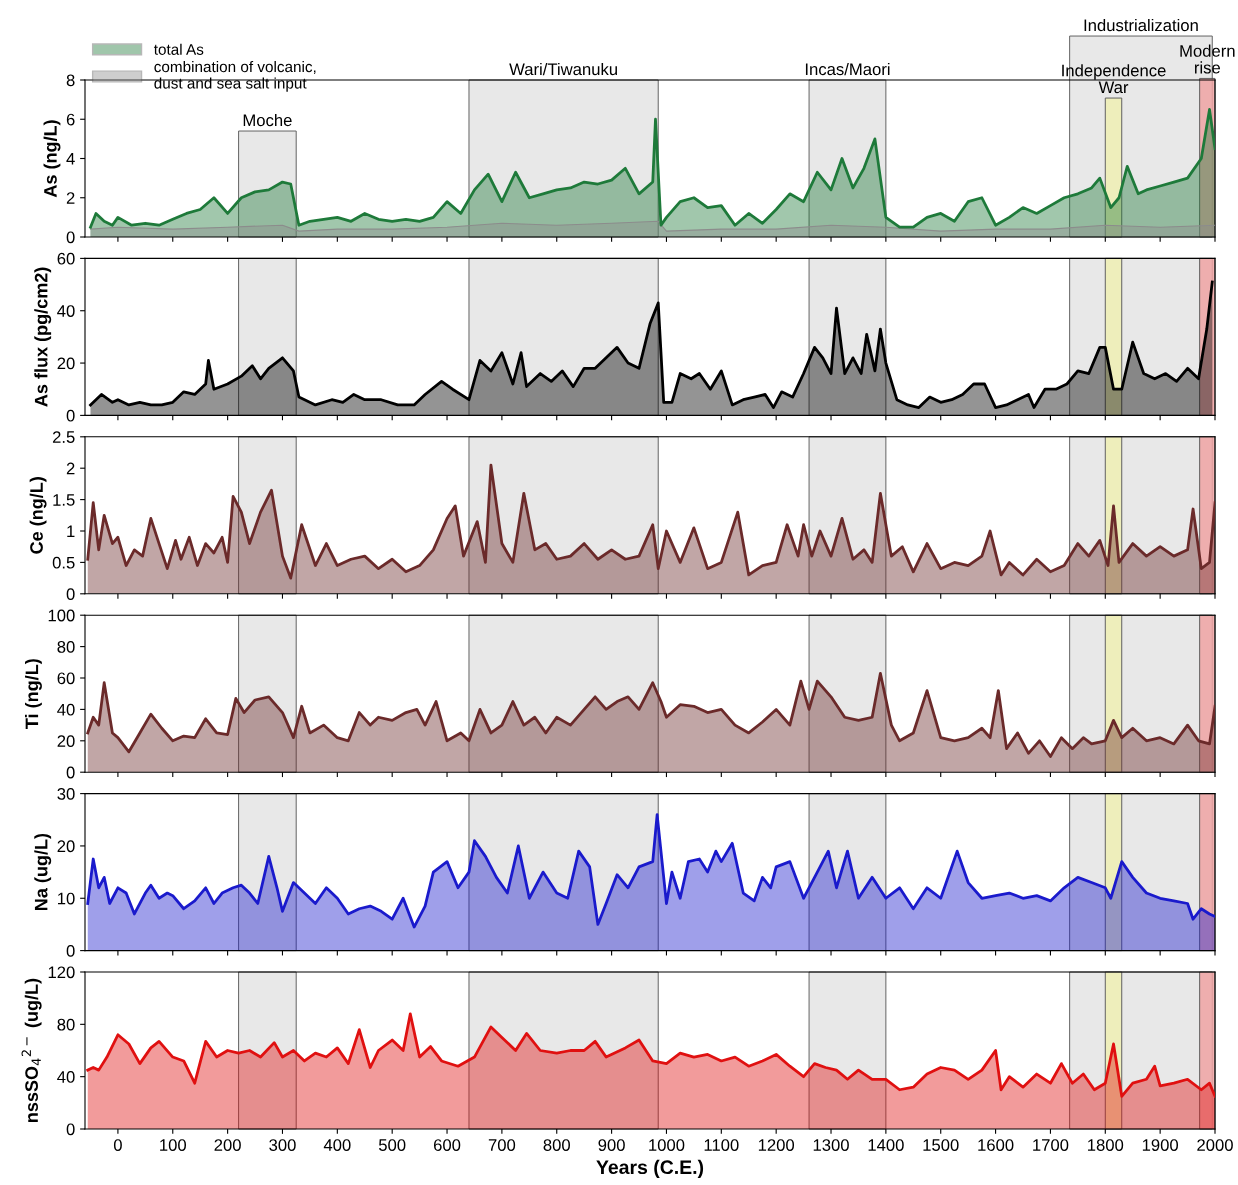 The height and width of the screenshot is (1185, 1238). What do you see at coordinates (502, 1145) in the screenshot?
I see `x-tick-label: 700` at bounding box center [502, 1145].